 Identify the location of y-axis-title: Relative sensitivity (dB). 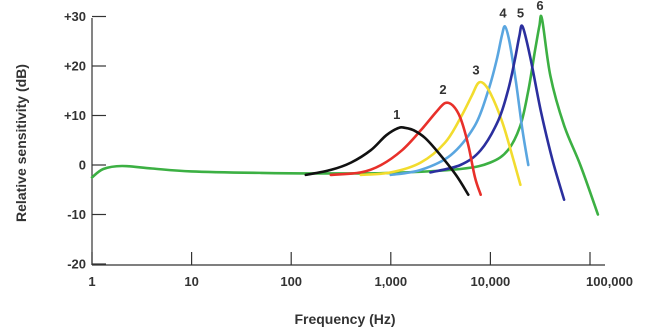
(21, 143).